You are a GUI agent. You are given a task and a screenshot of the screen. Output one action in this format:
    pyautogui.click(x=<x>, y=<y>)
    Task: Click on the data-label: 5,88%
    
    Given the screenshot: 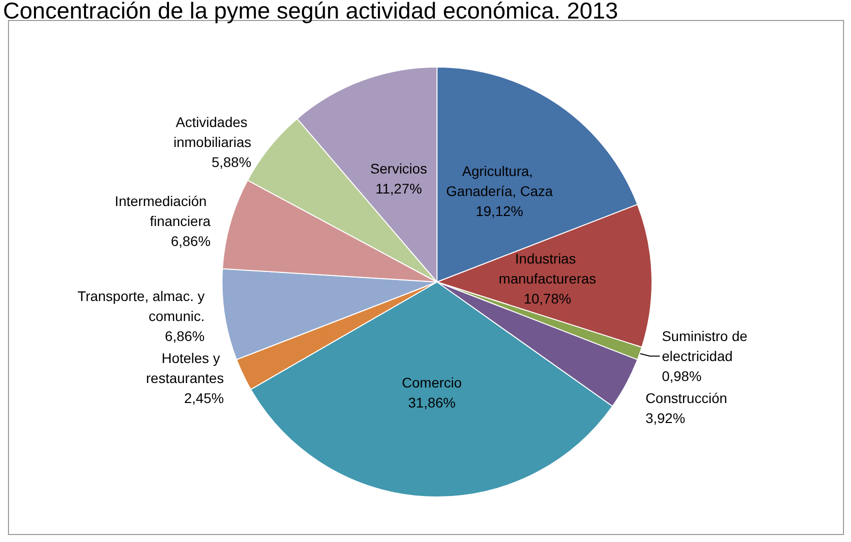 What is the action you would take?
    pyautogui.click(x=232, y=162)
    